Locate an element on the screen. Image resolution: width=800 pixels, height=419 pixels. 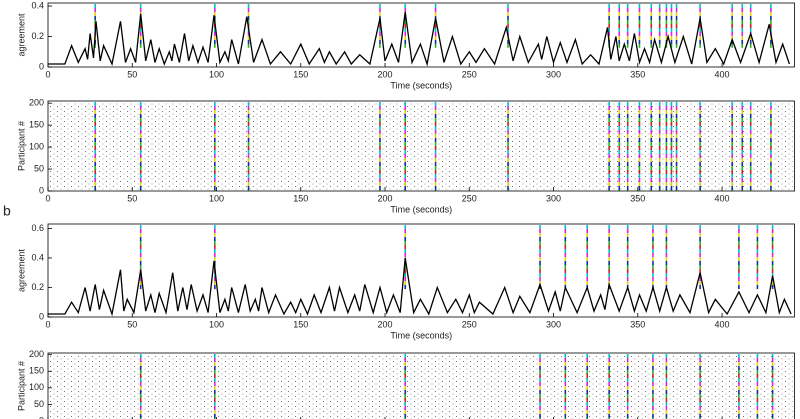
raster-dots is located at coordinates (421, 387).